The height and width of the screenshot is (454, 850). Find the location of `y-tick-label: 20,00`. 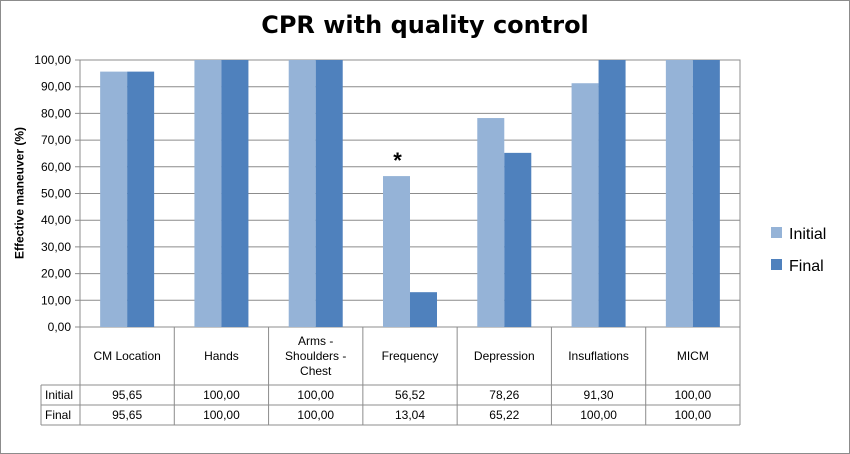

y-tick-label: 20,00 is located at coordinates (56, 274).